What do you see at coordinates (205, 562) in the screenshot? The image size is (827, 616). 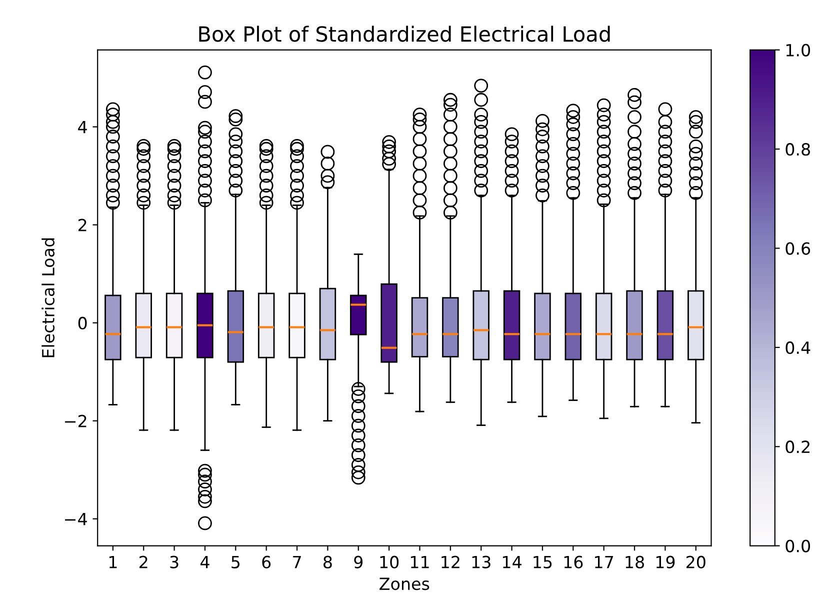 I see `x-tick-label: 4` at bounding box center [205, 562].